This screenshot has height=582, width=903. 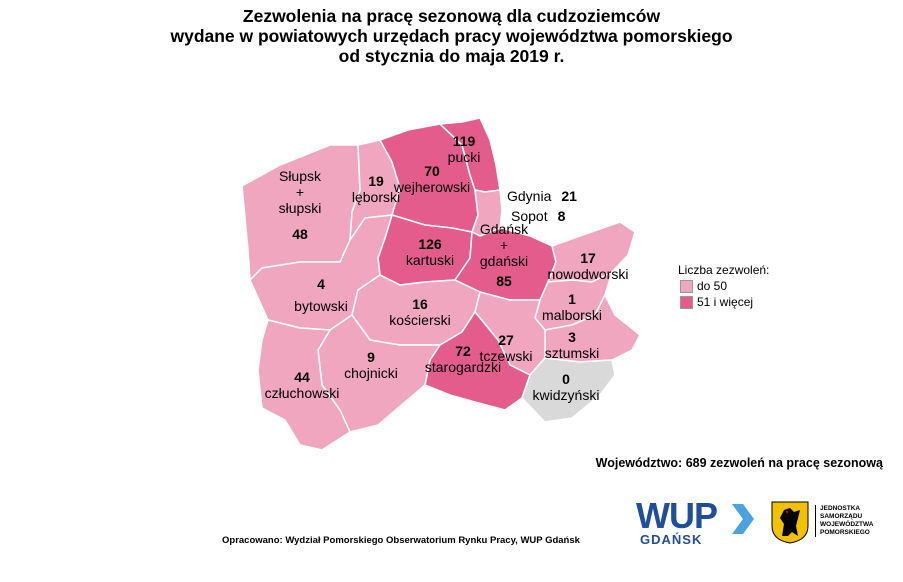 I want to click on district-name-slupski-0: Słupsk, so click(x=300, y=176).